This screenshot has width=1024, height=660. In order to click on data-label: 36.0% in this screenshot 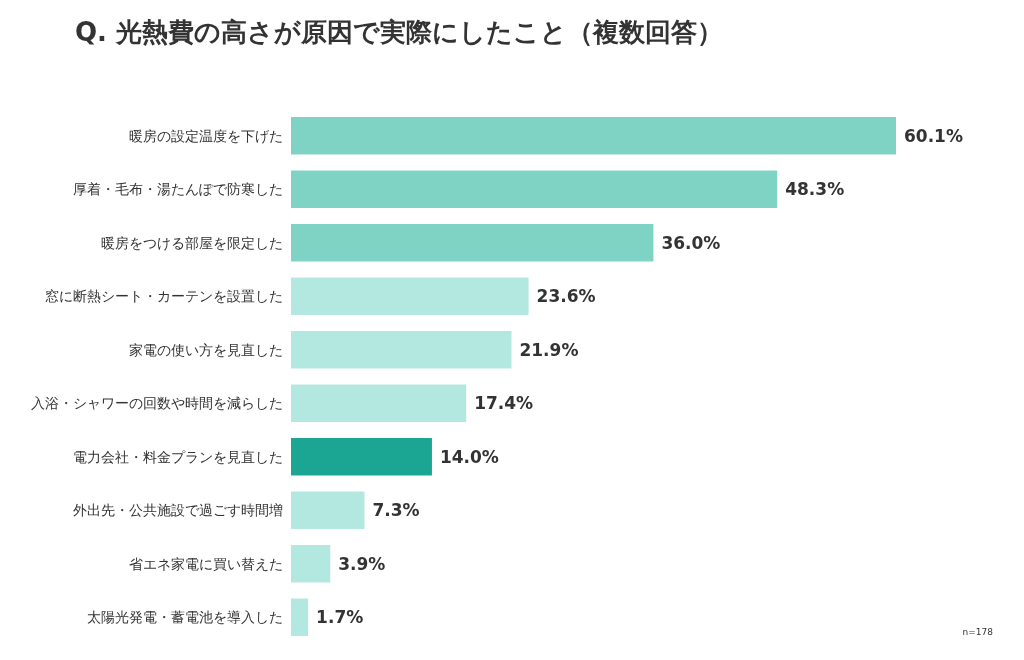, I will do `click(691, 242)`.